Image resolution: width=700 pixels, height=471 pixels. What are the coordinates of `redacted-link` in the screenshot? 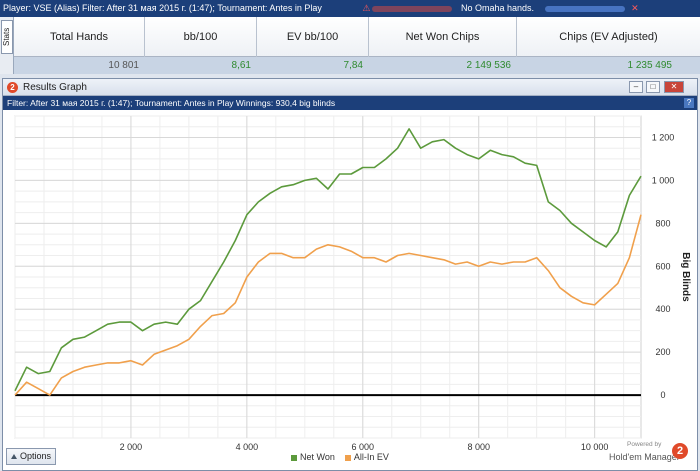 It's located at (584, 8).